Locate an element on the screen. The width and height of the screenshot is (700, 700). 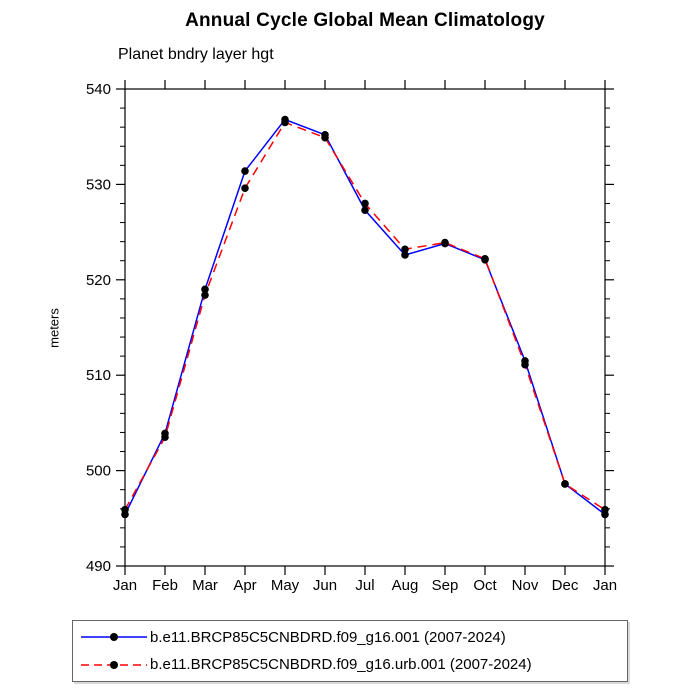
chart-subtitle: Planet bndry layer hgt is located at coordinates (196, 54).